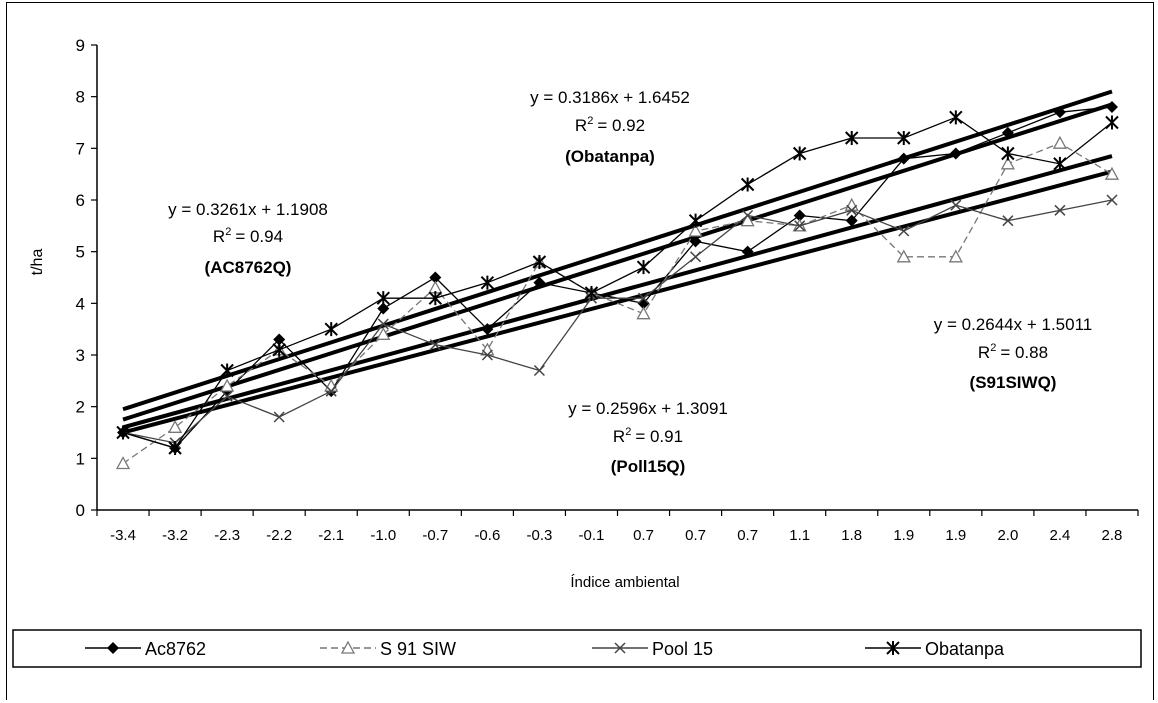 The width and height of the screenshot is (1158, 703). What do you see at coordinates (175, 535) in the screenshot?
I see `x-tick-label: -3.2` at bounding box center [175, 535].